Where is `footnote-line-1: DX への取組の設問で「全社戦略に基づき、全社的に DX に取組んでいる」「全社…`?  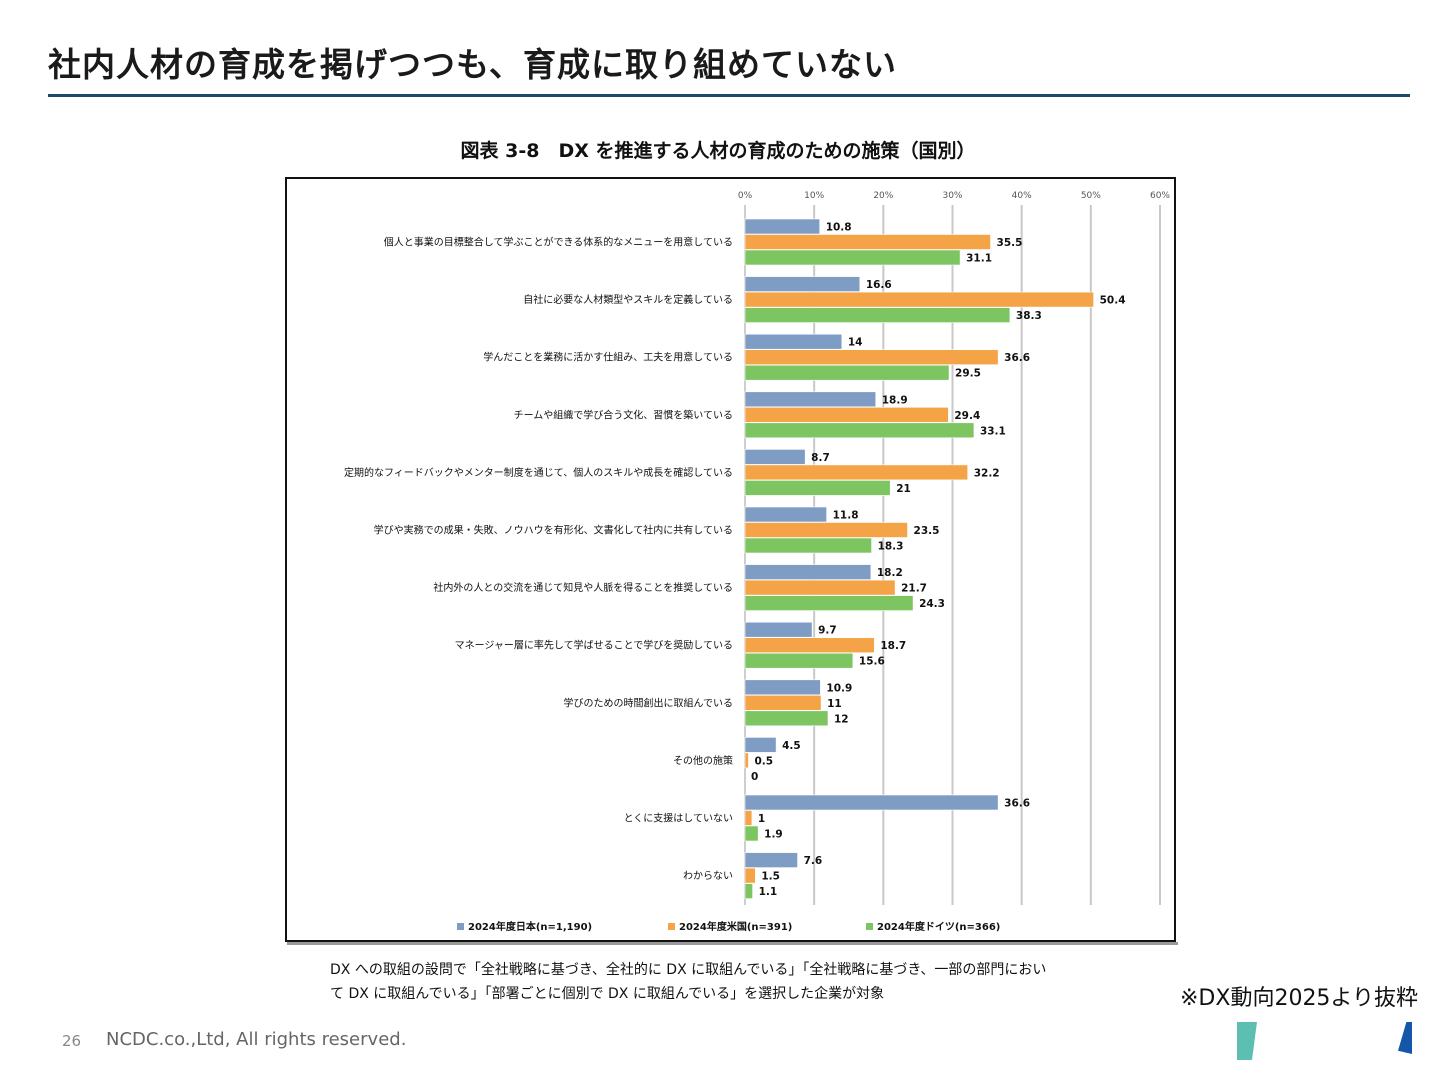
footnote-line-1: DX への取組の設問で「全社戦略に基づき、全社的に DX に取組んでいる」「全社… is located at coordinates (688, 970).